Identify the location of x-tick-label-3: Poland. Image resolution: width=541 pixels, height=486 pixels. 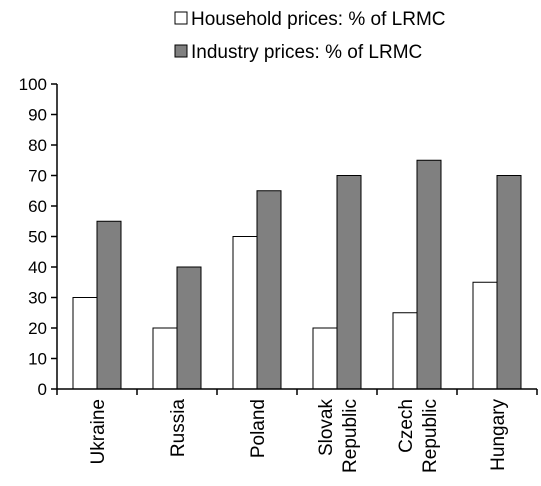
(258, 428).